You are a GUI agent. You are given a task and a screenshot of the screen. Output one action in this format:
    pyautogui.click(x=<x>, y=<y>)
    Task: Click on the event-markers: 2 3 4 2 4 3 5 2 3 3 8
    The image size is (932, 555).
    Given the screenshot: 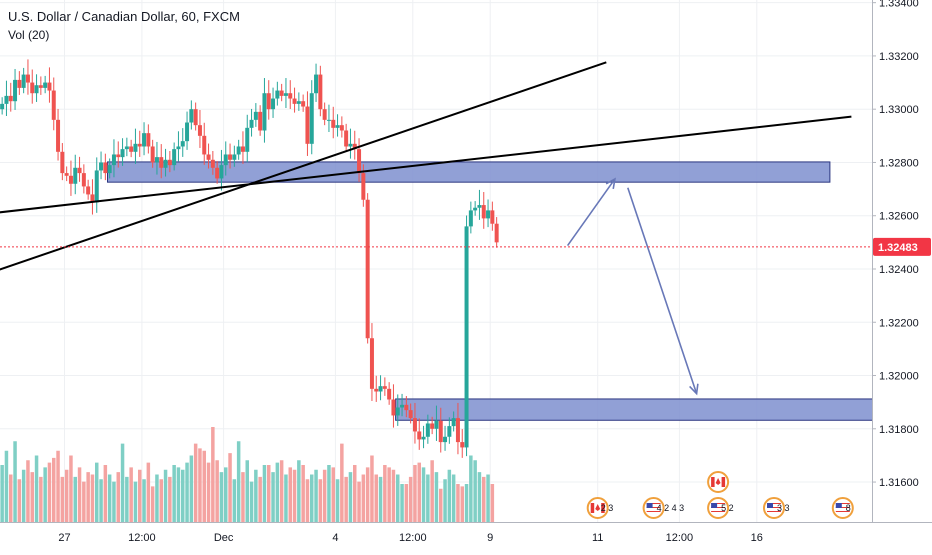 What is the action you would take?
    pyautogui.click(x=720, y=495)
    